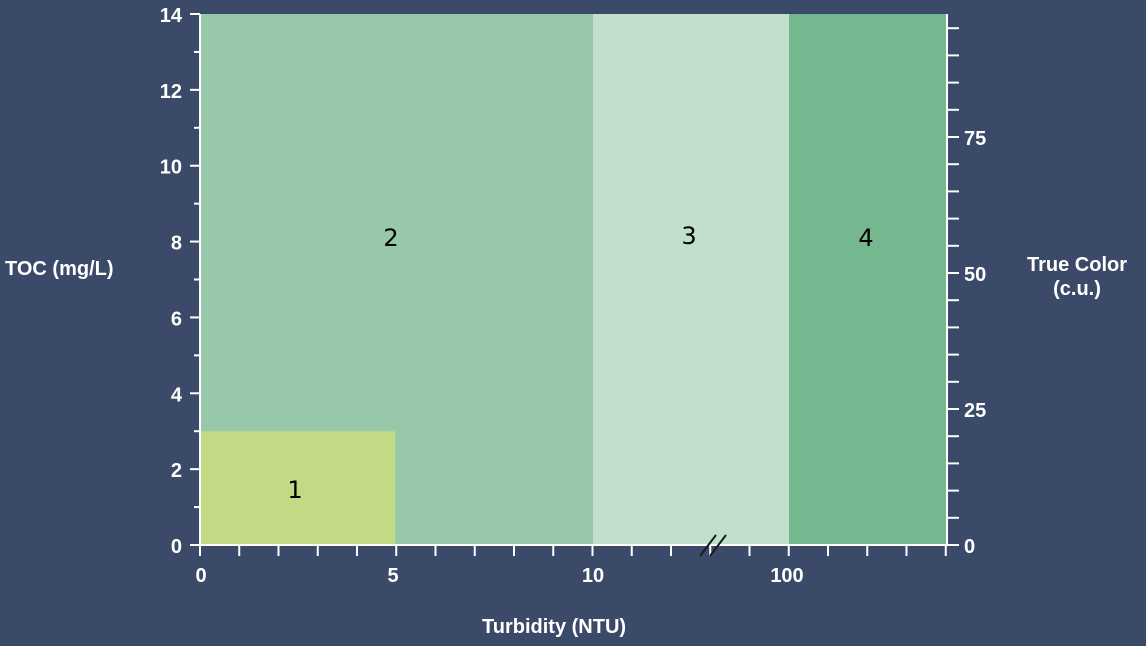  What do you see at coordinates (865, 238) in the screenshot?
I see `region-label-4: 4` at bounding box center [865, 238].